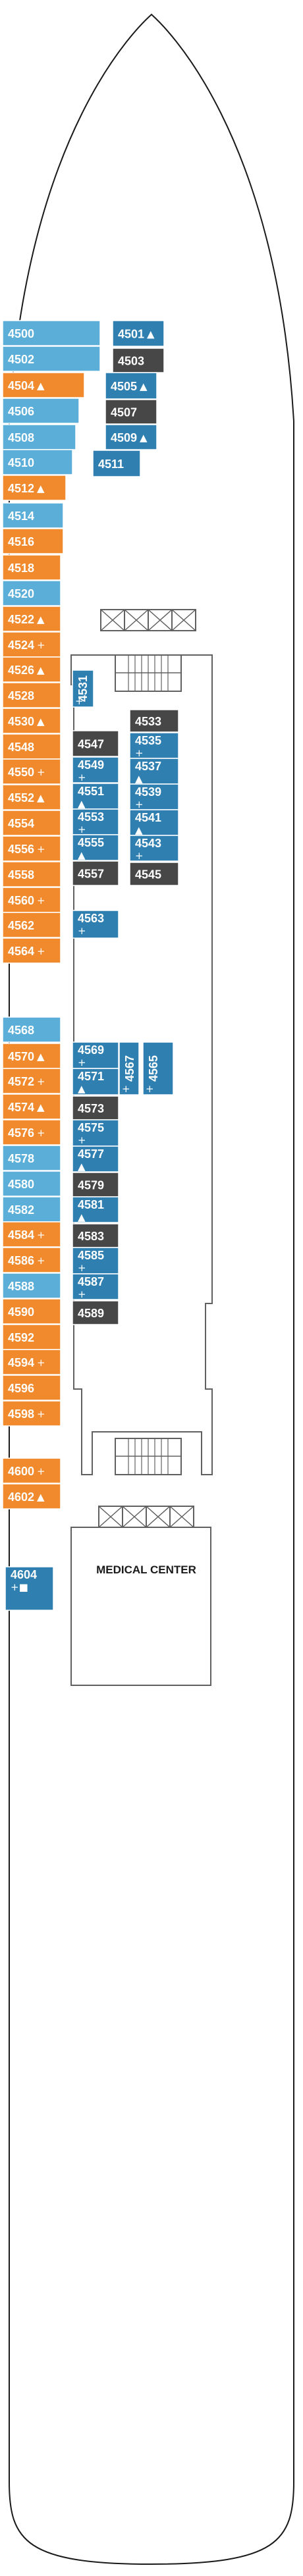  I want to click on cabin-4537: 4537▲, so click(154, 771).